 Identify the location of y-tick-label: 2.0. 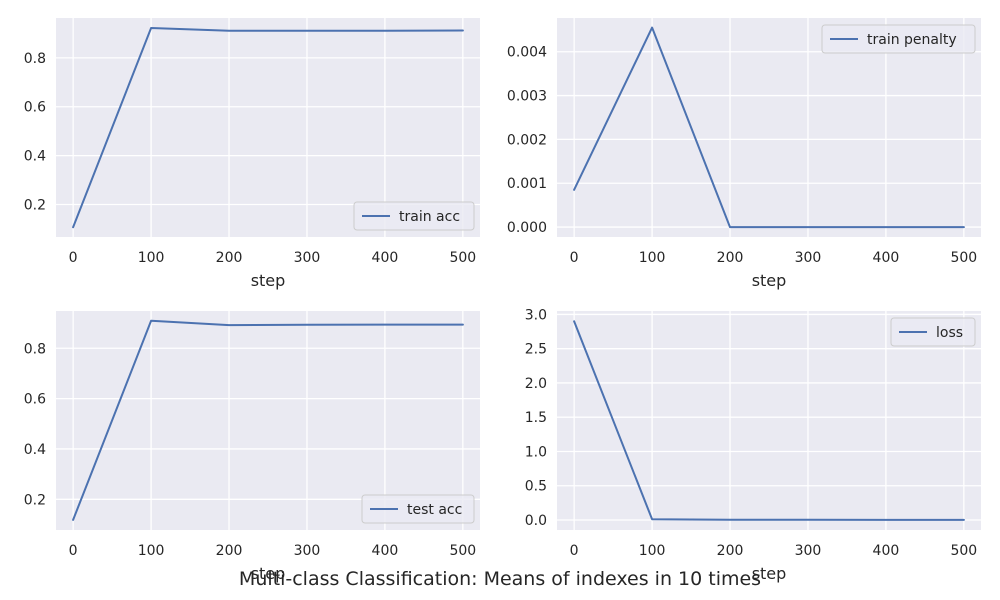
(536, 384).